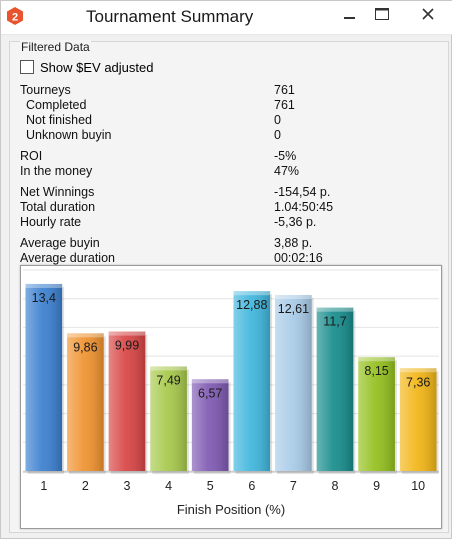  What do you see at coordinates (127, 486) in the screenshot?
I see `x-tick-label: 3` at bounding box center [127, 486].